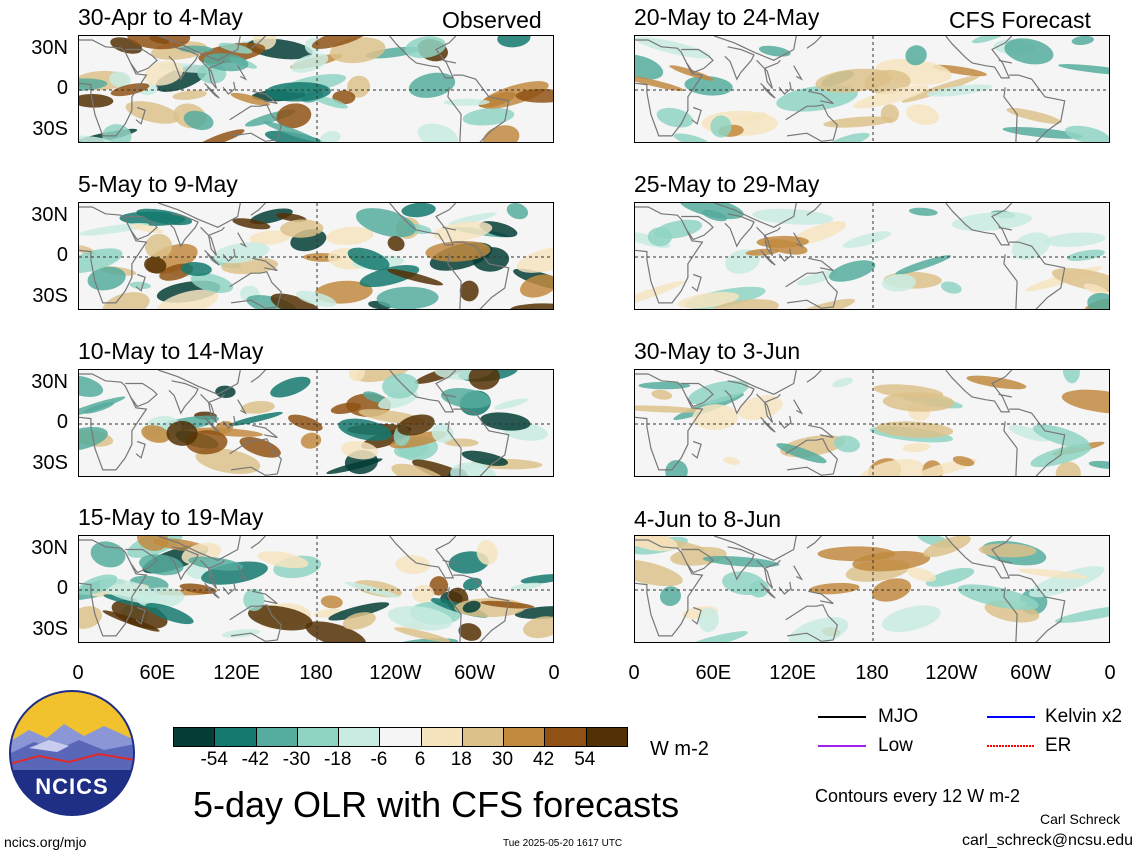 The width and height of the screenshot is (1135, 856). What do you see at coordinates (1110, 673) in the screenshot?
I see `lon-label: 0` at bounding box center [1110, 673].